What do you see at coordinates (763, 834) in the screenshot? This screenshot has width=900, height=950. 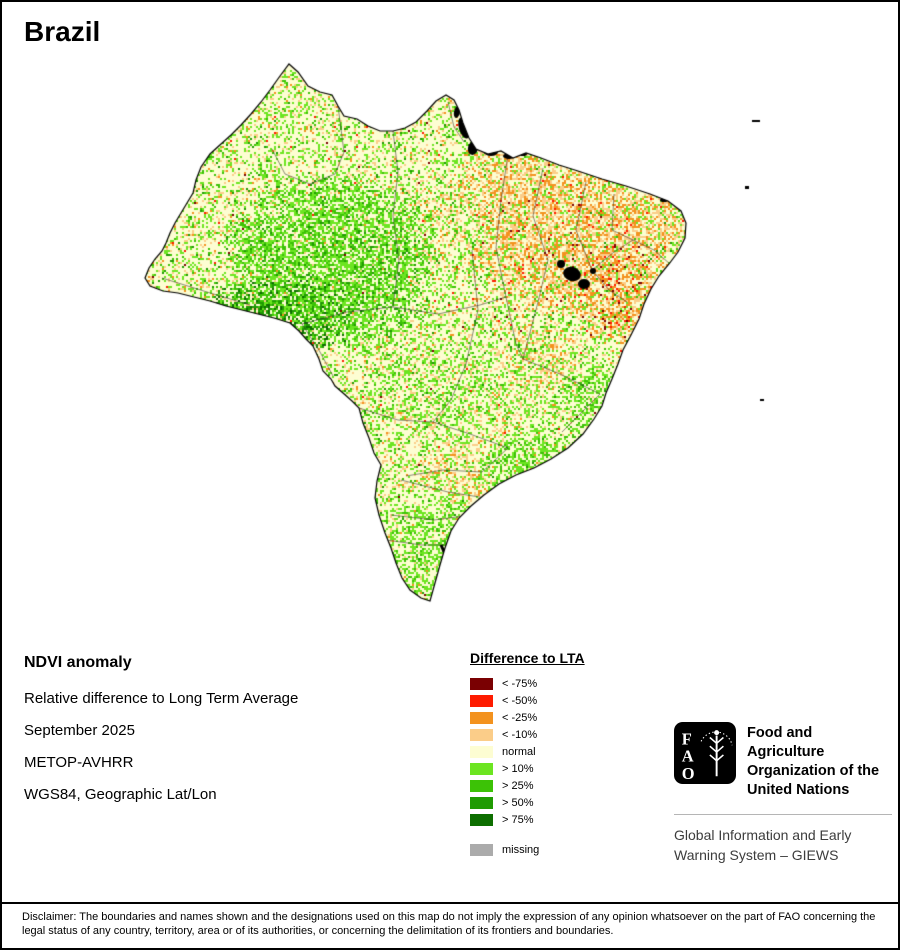 I see `giews-line: Global Information and Early` at bounding box center [763, 834].